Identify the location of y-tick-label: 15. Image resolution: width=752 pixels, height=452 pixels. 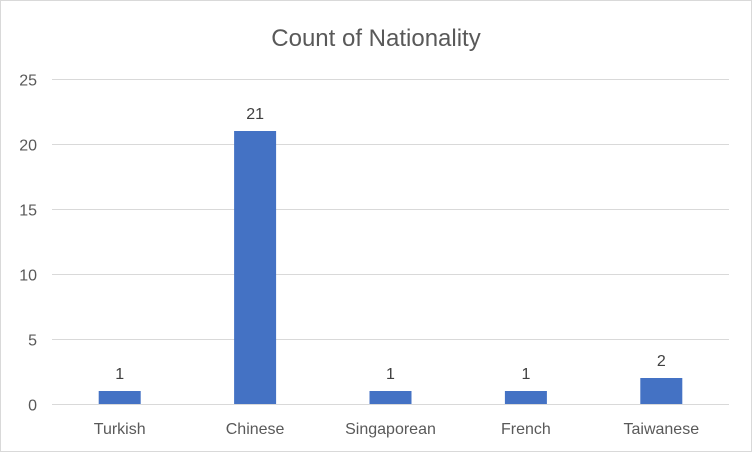
(28, 211).